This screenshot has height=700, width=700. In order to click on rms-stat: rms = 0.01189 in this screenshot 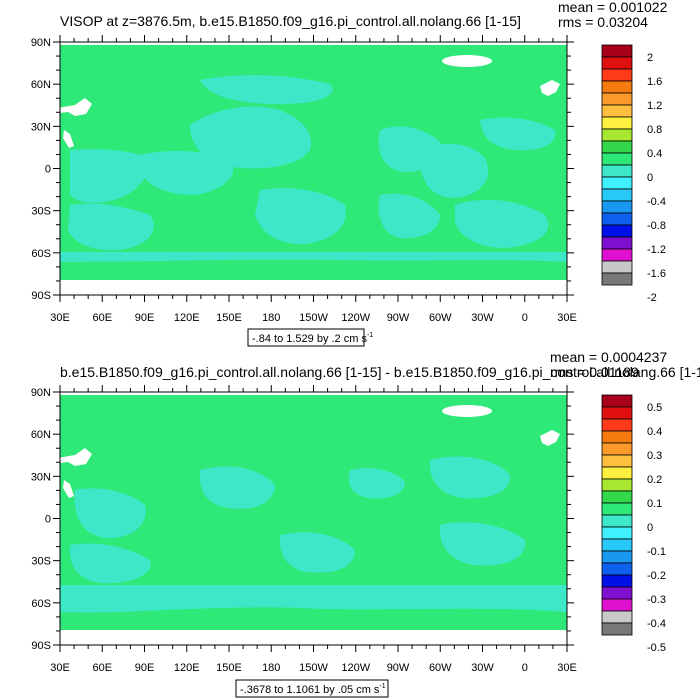, I will do `click(594, 372)`.